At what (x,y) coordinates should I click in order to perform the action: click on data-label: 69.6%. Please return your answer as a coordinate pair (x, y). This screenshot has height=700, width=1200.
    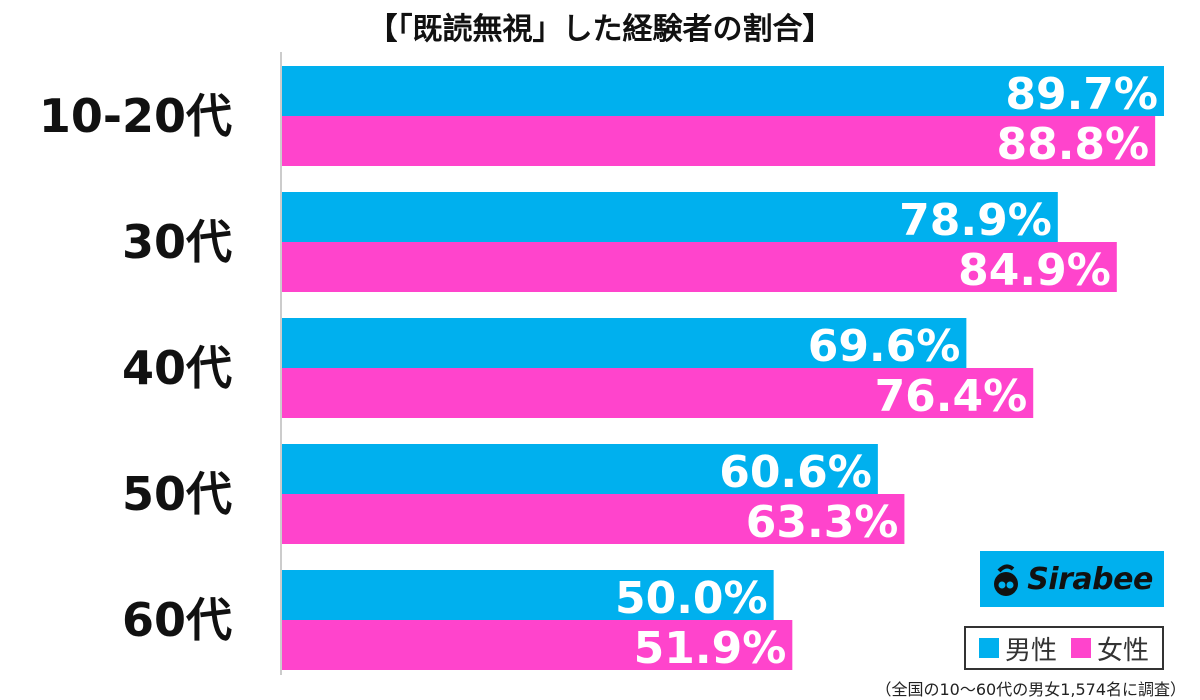
    Looking at the image, I should click on (884, 346).